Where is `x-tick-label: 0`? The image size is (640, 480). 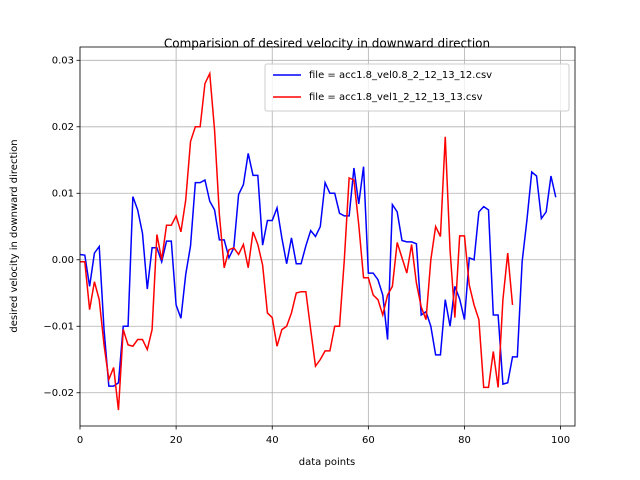
x-tick-label: 0 is located at coordinates (80, 440).